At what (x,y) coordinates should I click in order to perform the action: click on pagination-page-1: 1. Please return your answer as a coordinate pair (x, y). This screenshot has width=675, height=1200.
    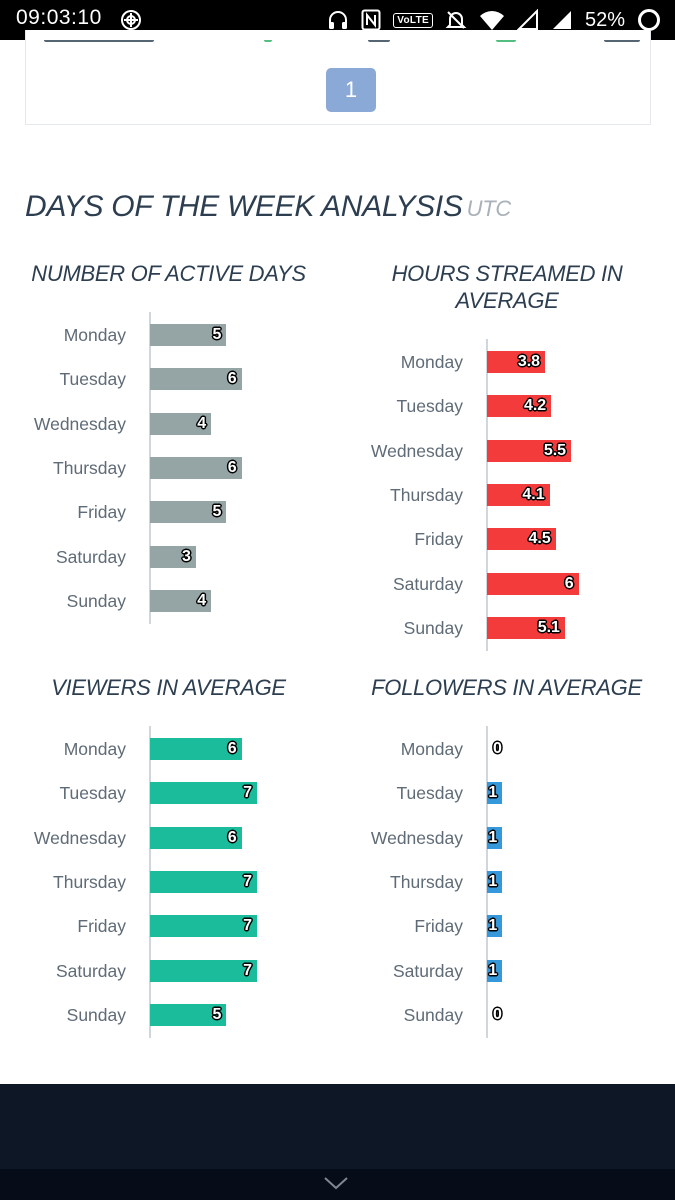
    Looking at the image, I should click on (351, 90).